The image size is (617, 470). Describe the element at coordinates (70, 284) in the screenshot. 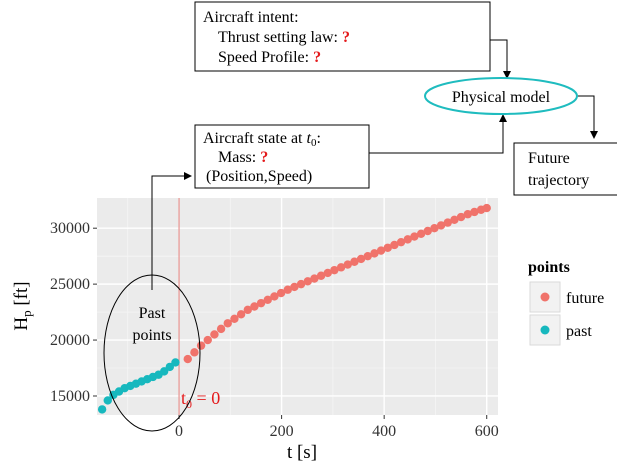

I see `y-tick-label-2: 25000` at that location.